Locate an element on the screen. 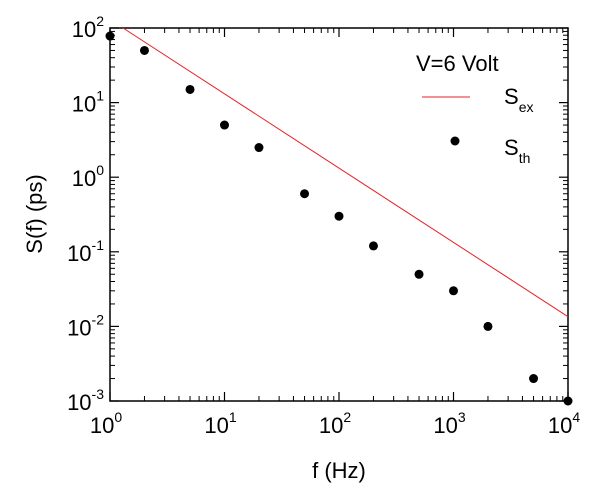 This screenshot has height=495, width=591. legend-entry-ex: Sex is located at coordinates (518, 99).